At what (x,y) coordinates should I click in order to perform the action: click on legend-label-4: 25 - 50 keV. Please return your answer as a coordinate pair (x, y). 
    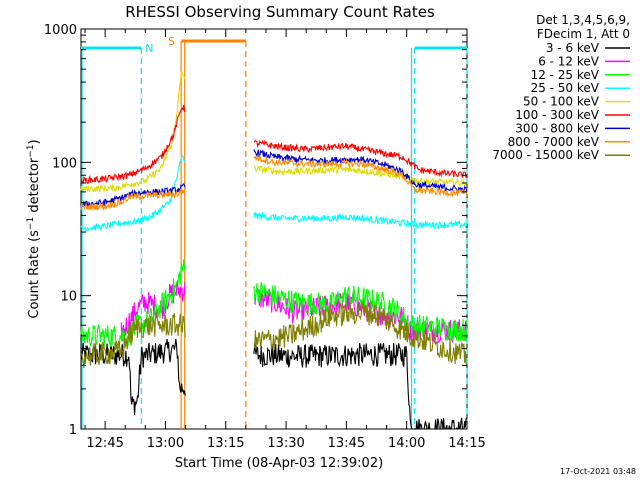
    Looking at the image, I should click on (565, 88).